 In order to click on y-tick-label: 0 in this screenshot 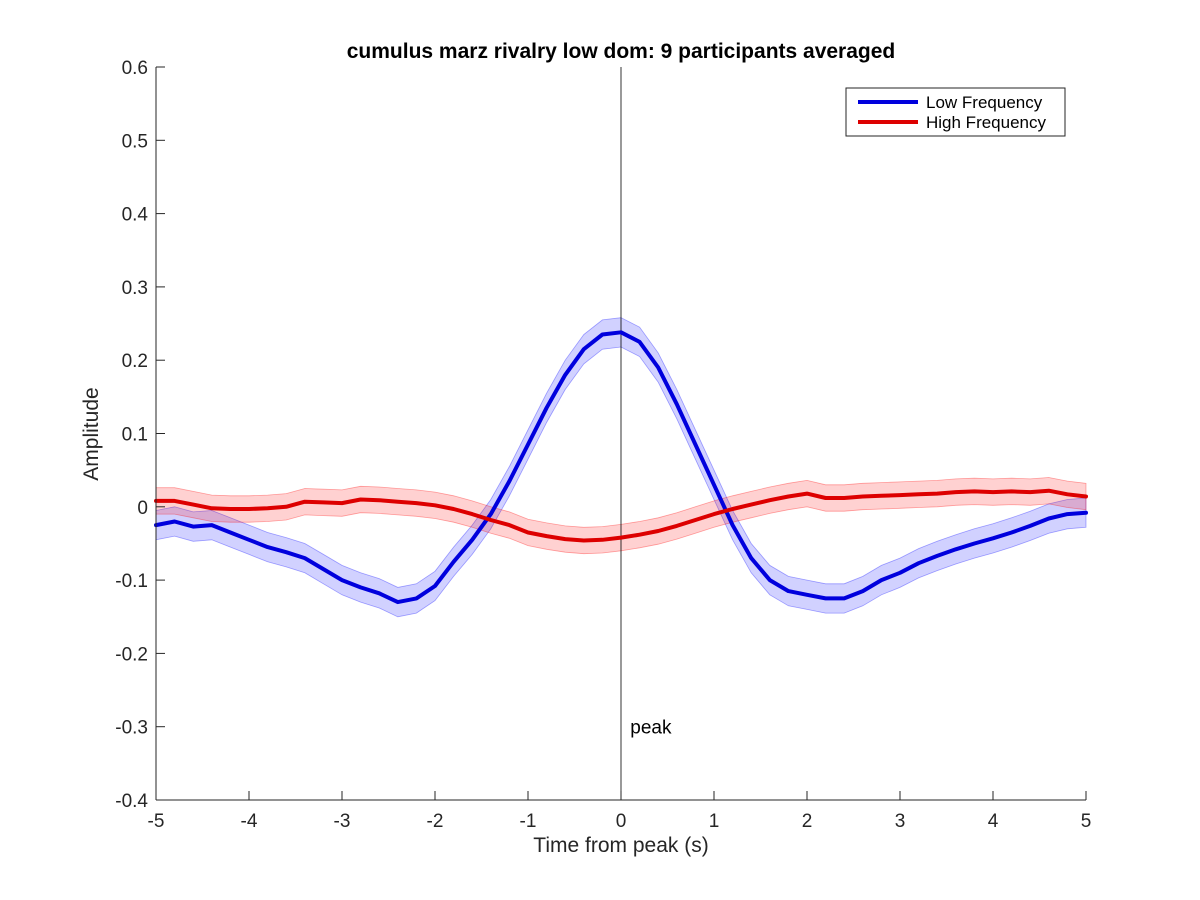, I will do `click(142, 508)`.